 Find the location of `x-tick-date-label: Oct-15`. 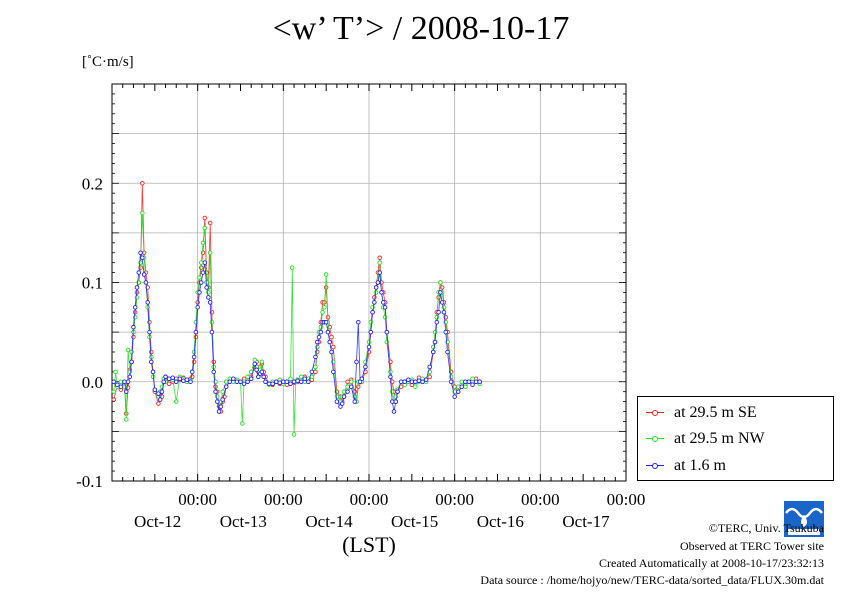

x-tick-date-label: Oct-15 is located at coordinates (414, 521).